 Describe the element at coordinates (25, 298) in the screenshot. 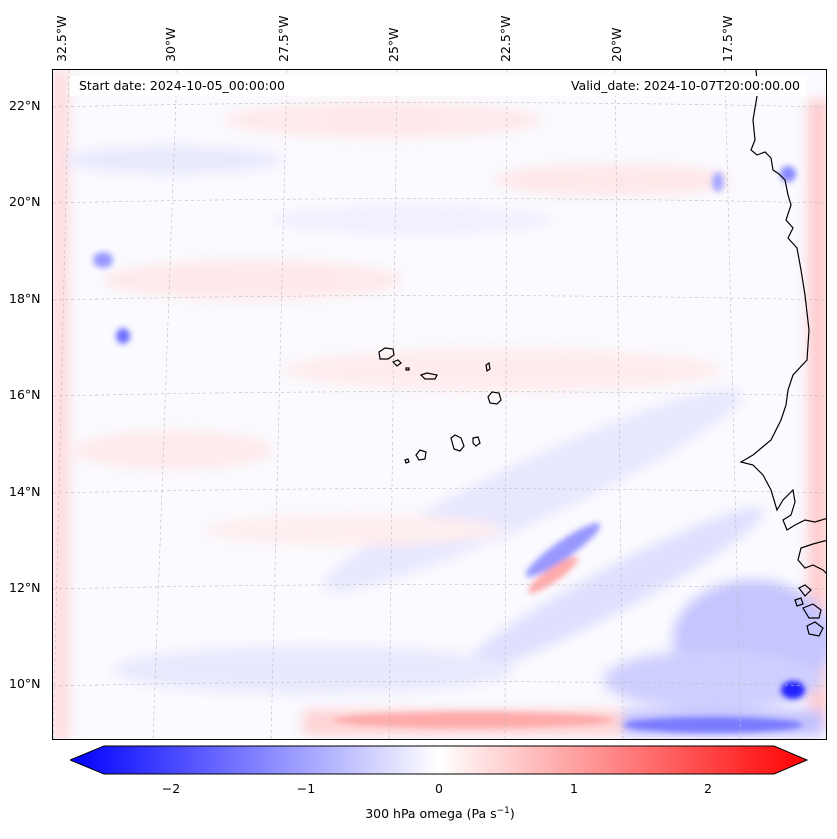

I see `lat-label: 18°N` at that location.